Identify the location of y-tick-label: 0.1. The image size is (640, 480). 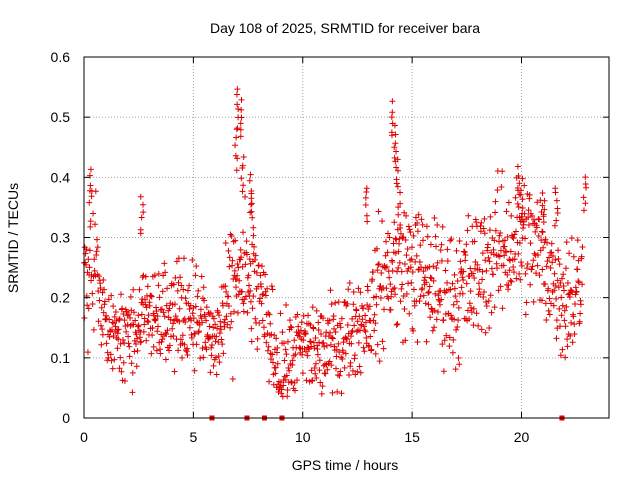
(61, 358).